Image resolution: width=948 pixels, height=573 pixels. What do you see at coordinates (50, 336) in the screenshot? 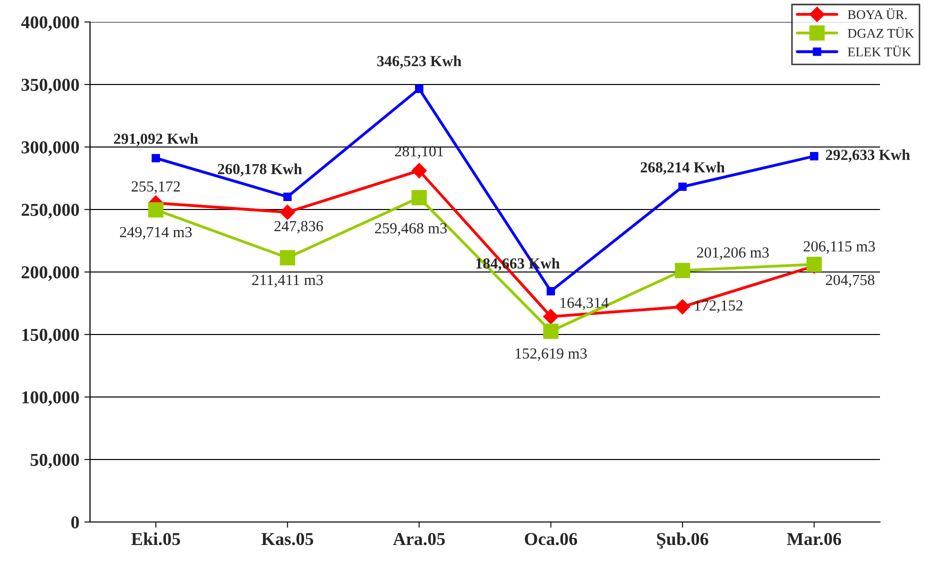
I see `y-tick-label: 150,000` at bounding box center [50, 336].